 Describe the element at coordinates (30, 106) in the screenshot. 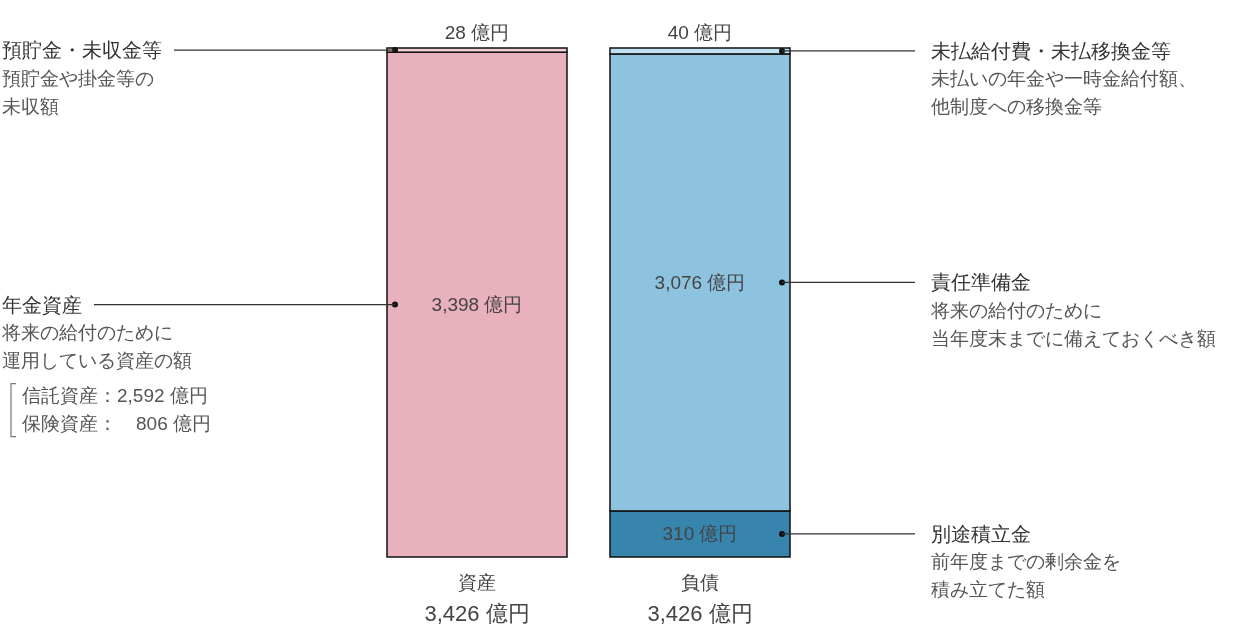

I see `annotation: 未収額` at that location.